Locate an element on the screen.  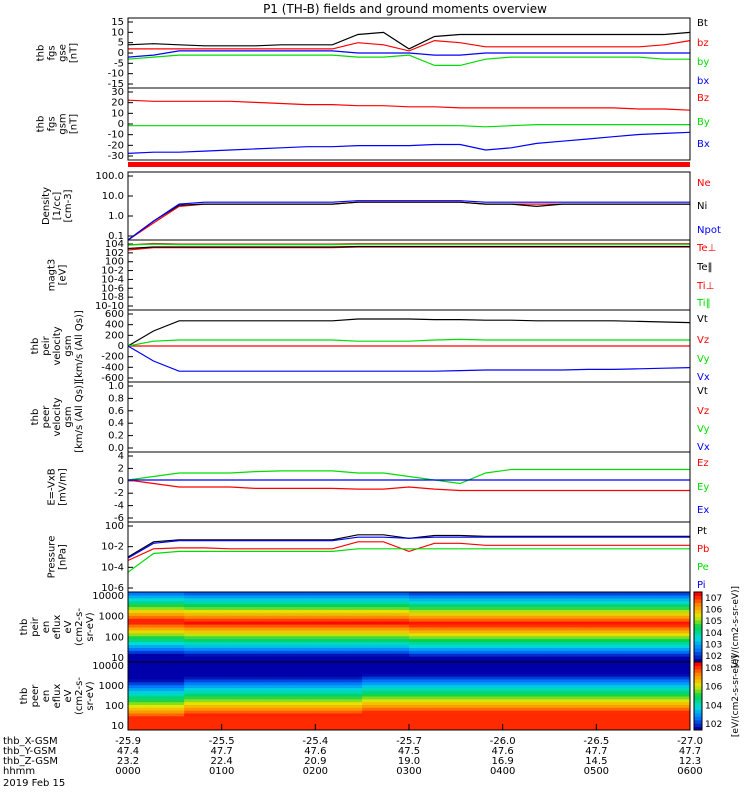
legend-entry: Te‖ is located at coordinates (704, 267).